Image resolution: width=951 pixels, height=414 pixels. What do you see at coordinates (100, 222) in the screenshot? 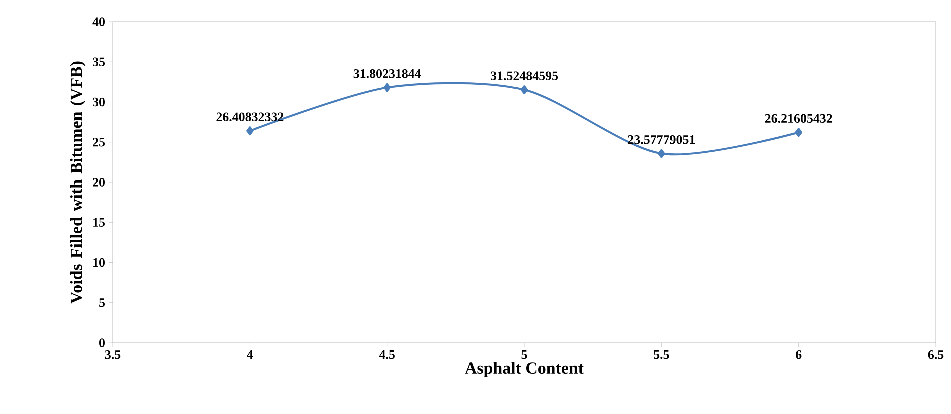
I see `y-tick-label: 15` at bounding box center [100, 222].